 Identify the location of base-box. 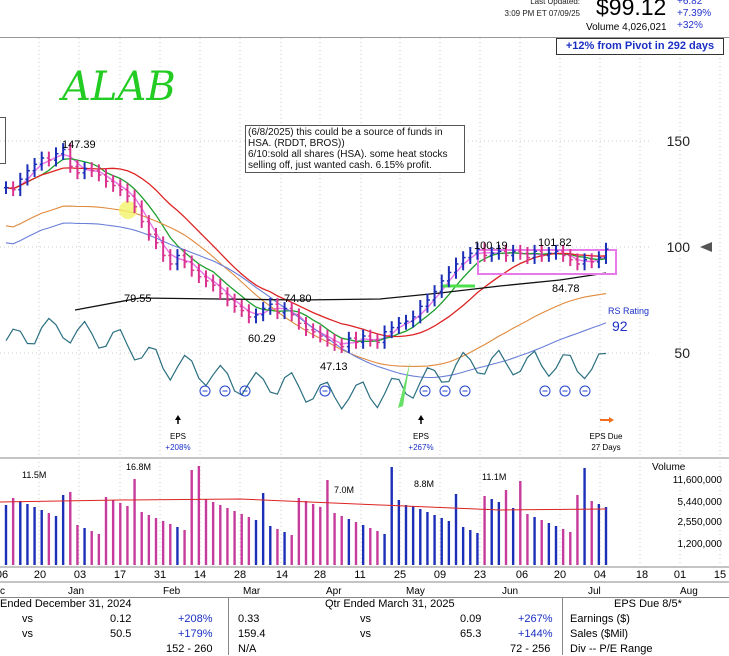
(547, 262).